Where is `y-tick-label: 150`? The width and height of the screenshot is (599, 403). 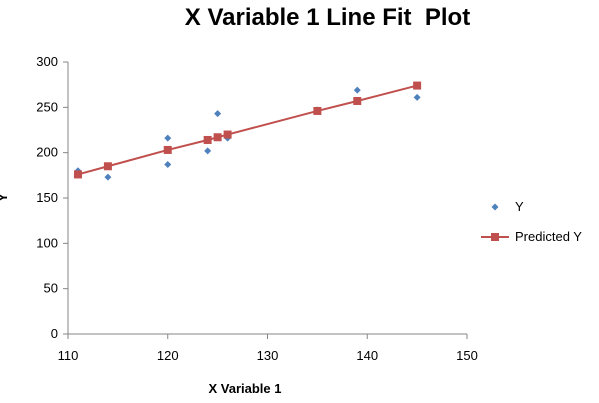 y-tick-label: 150 is located at coordinates (47, 197).